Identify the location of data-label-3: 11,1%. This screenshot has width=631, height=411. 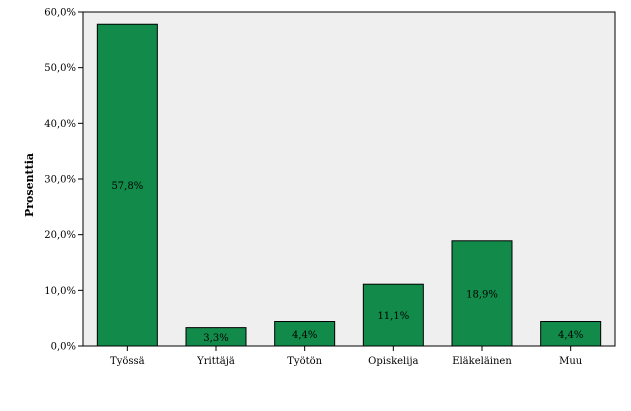
(393, 316).